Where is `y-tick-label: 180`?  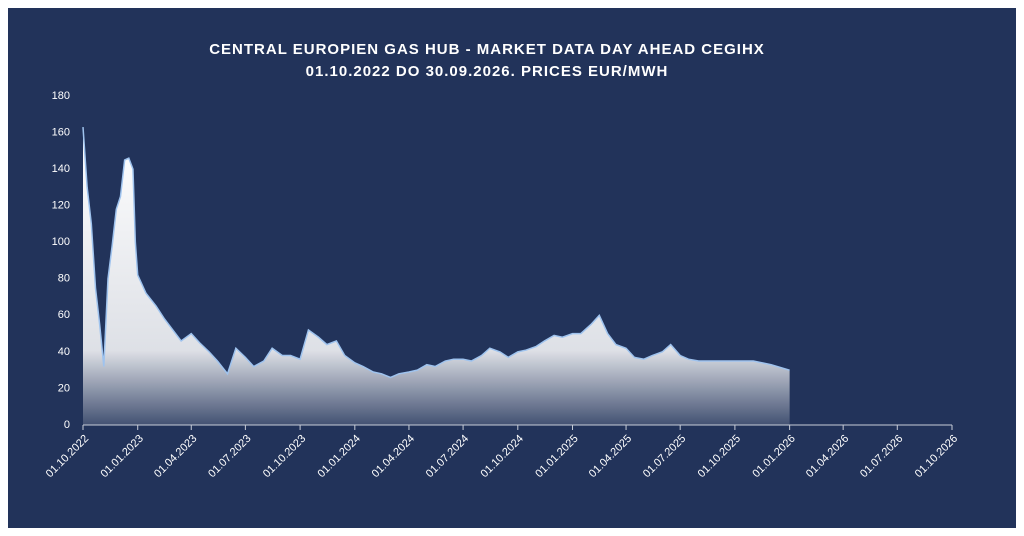 y-tick-label: 180 is located at coordinates (61, 96).